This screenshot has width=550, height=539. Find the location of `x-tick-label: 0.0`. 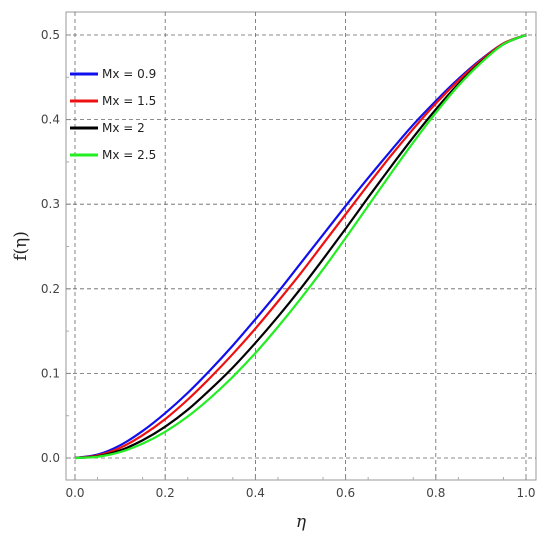

x-tick-label: 0.0 is located at coordinates (74, 493).